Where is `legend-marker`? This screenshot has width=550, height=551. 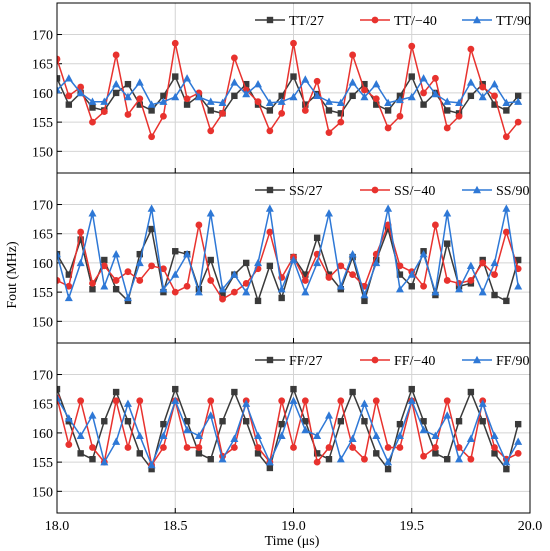
legend-marker is located at coordinates (270, 20).